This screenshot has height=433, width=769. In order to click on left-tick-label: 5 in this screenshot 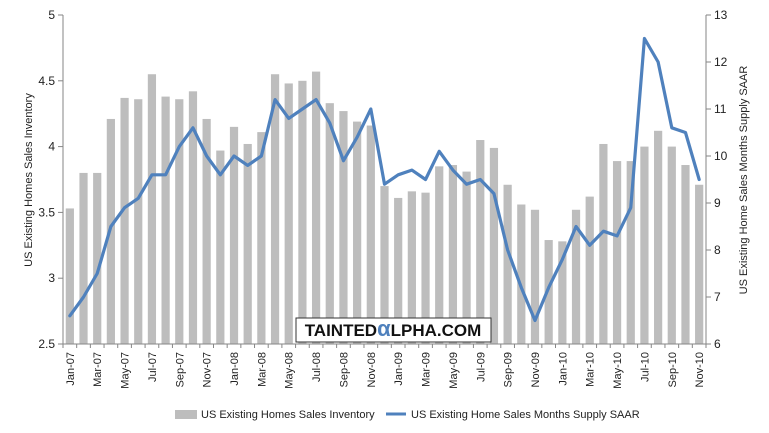, I will do `click(51, 15)`.